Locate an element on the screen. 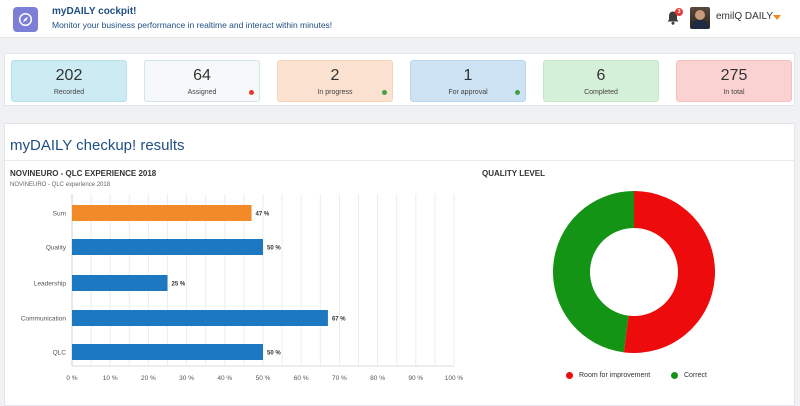 This screenshot has width=800, height=406. user-name: emilQ DAILY is located at coordinates (745, 16).